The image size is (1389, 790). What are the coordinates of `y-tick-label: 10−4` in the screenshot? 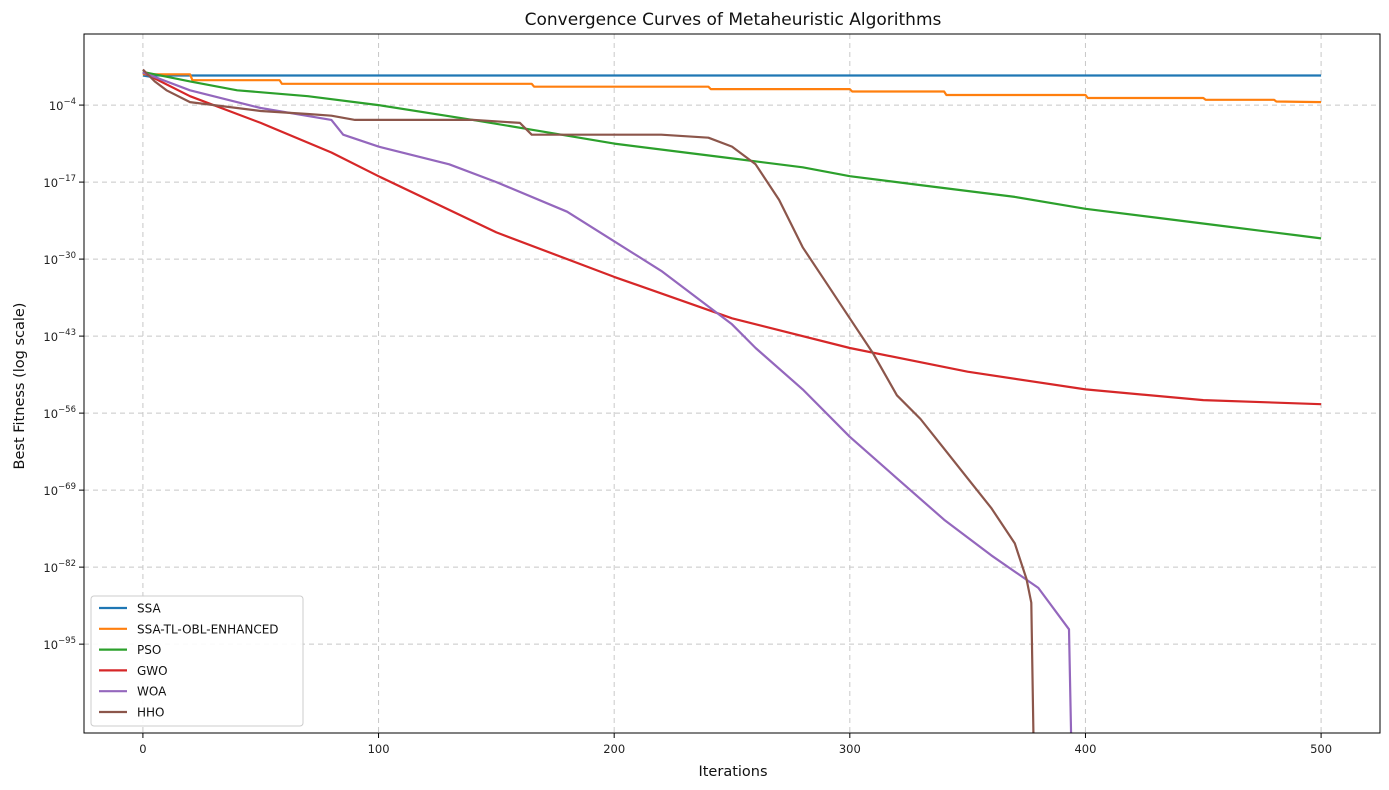 It's located at (62, 105).